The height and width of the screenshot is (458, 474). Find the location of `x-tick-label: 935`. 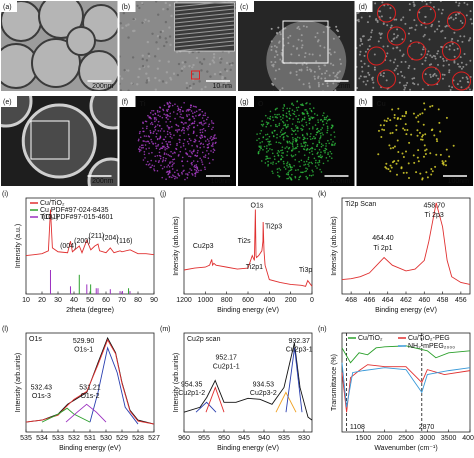

x-tick-label: 935 is located at coordinates (284, 438).